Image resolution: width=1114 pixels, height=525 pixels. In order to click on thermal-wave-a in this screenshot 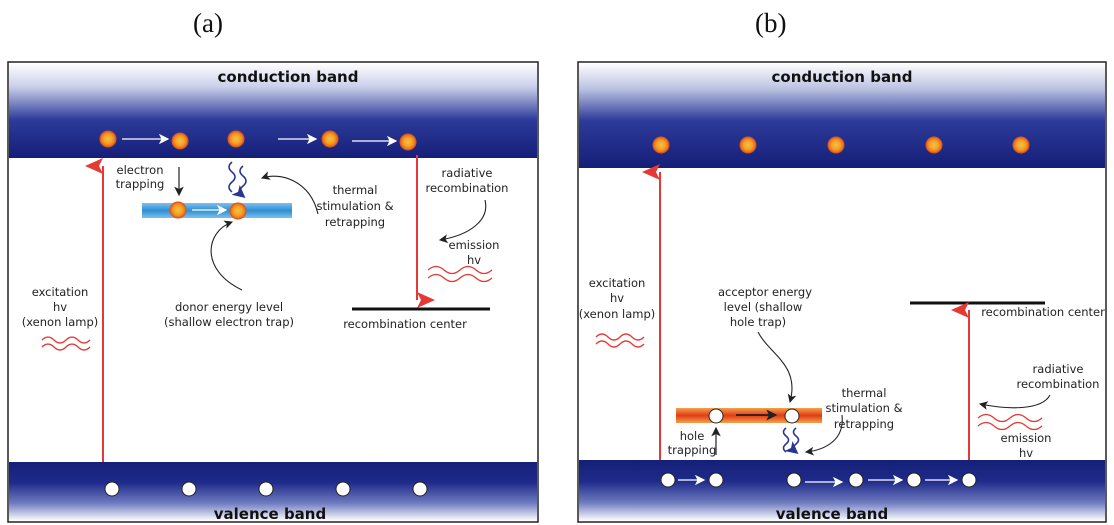, I will do `click(237, 180)`.